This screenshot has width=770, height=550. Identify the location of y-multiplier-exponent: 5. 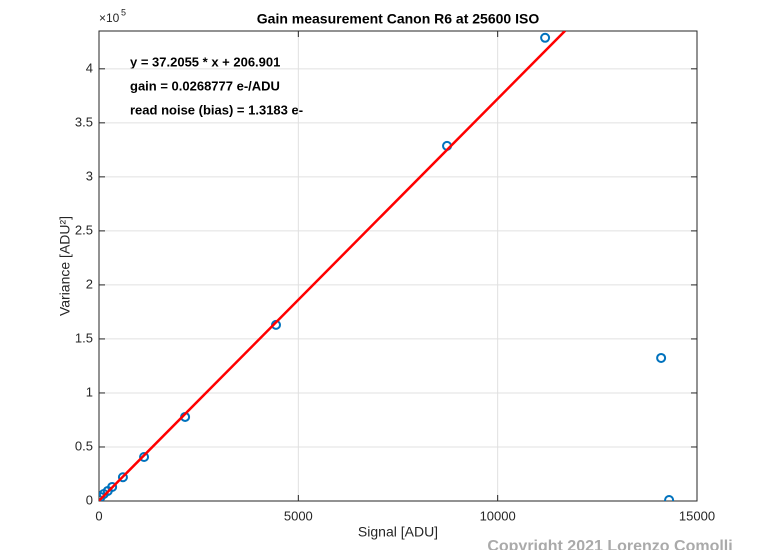
(123, 12).